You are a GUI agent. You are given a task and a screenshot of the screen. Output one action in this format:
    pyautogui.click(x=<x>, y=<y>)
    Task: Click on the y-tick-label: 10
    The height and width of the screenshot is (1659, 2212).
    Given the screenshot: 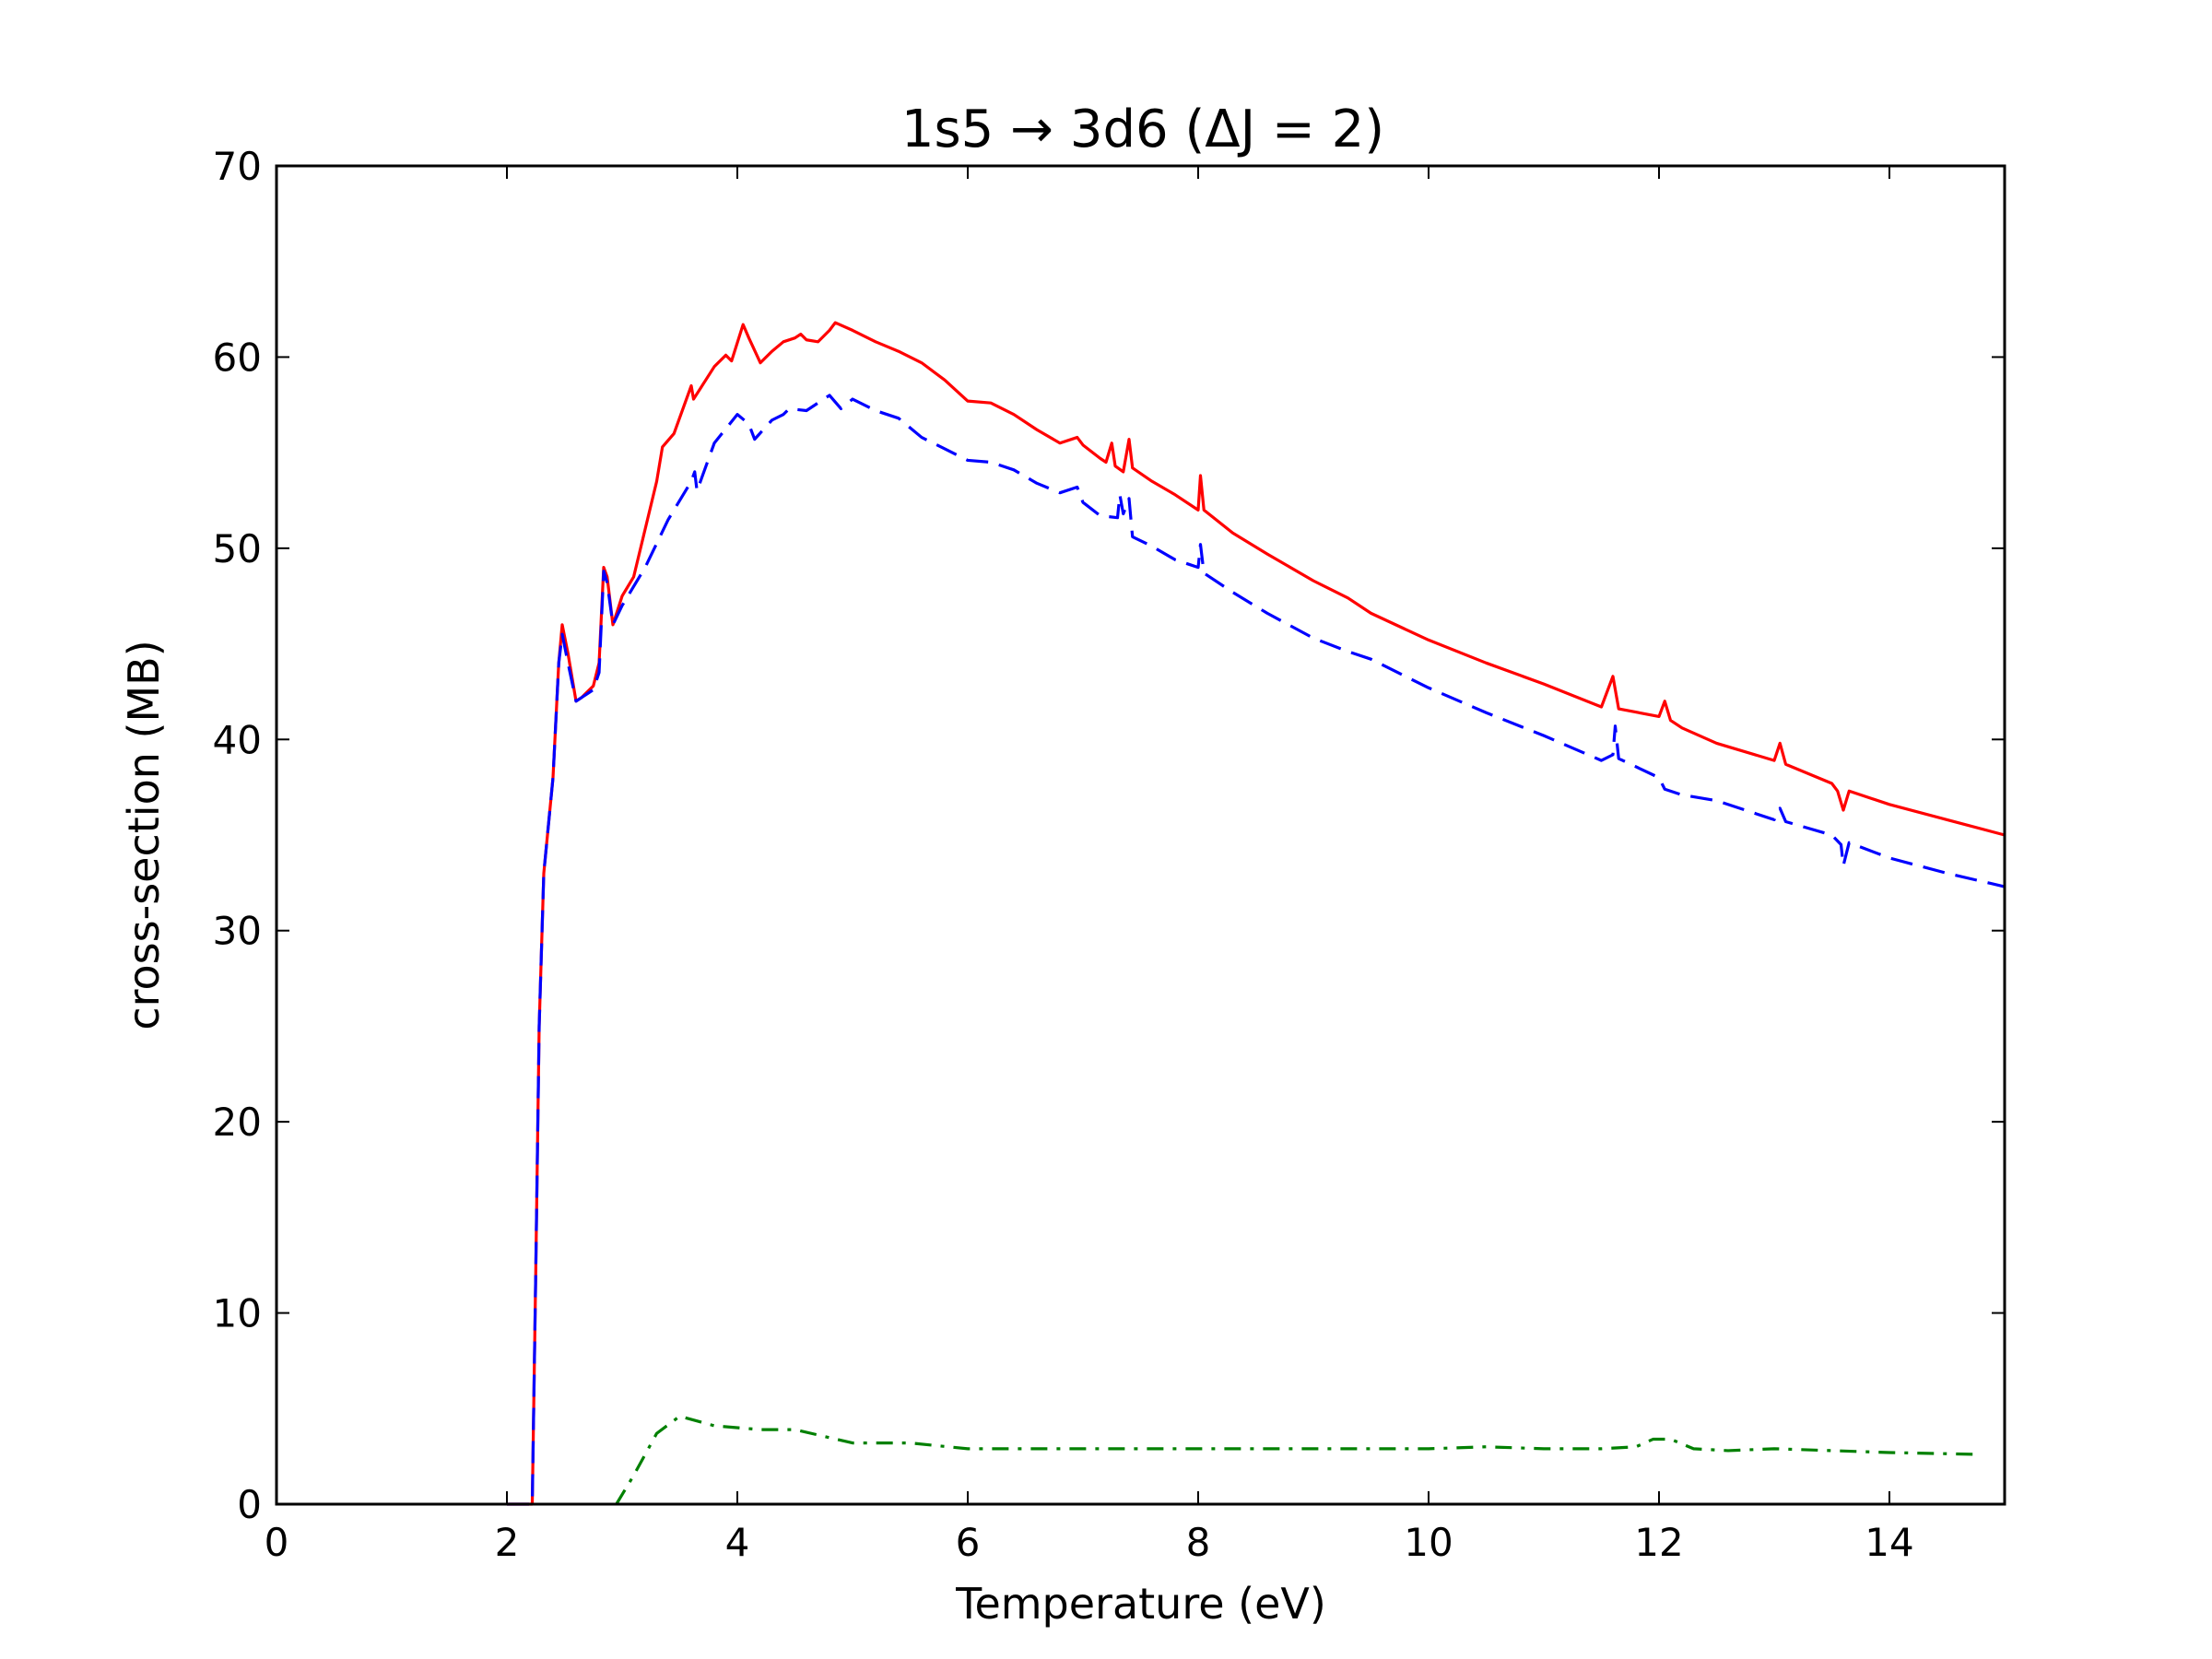 What is the action you would take?
    pyautogui.click(x=237, y=1313)
    